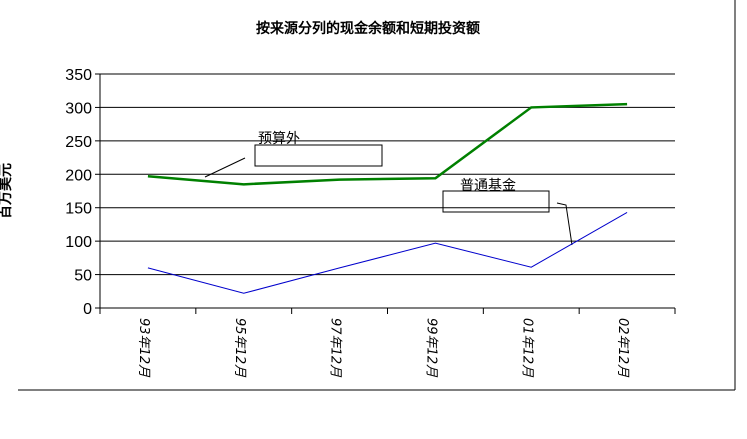 The width and height of the screenshot is (747, 439). I want to click on x-tick-label: 95年12月, so click(239, 348).